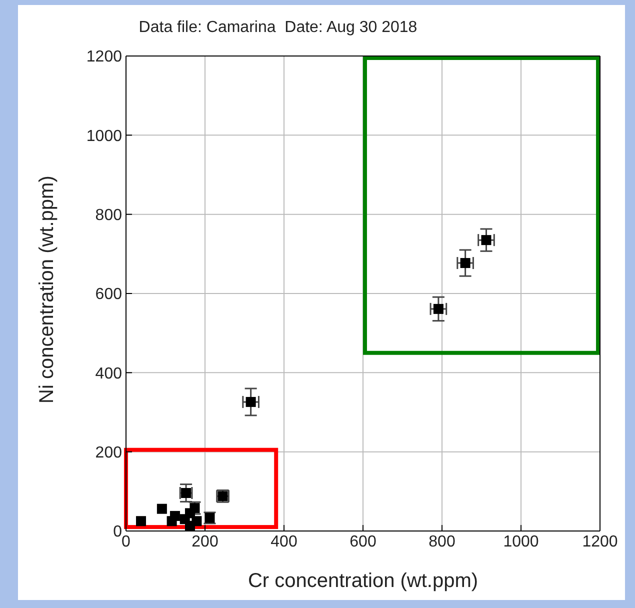 This screenshot has height=608, width=635. I want to click on chart-title: Data file: Camarina Date: Aug 30 2018, so click(278, 28).